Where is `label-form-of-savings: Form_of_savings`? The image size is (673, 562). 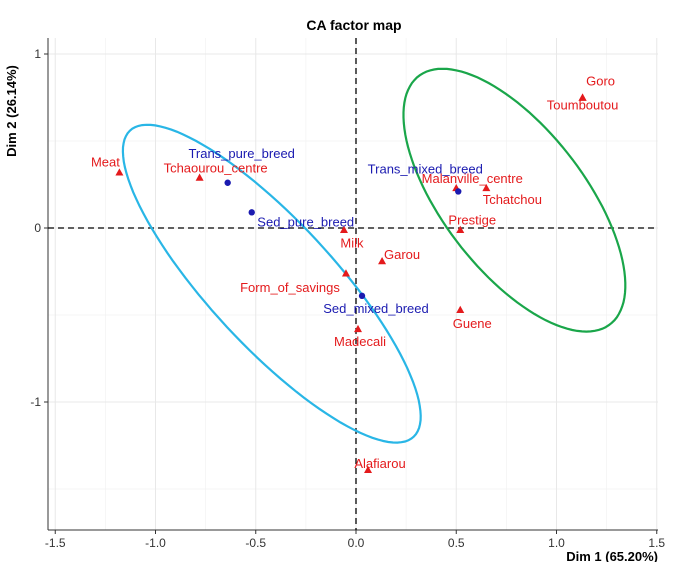 label-form-of-savings: Form_of_savings is located at coordinates (290, 287).